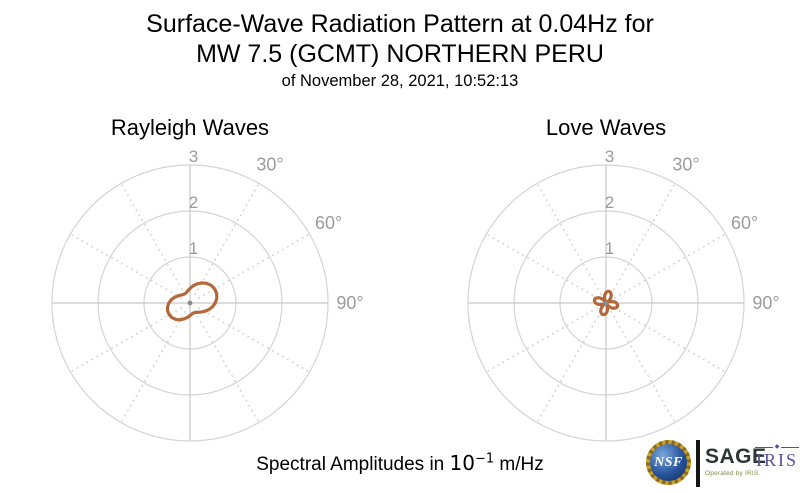 This screenshot has width=800, height=493. Describe the element at coordinates (736, 456) in the screenshot. I see `sage-logo-text: SAGE` at that location.